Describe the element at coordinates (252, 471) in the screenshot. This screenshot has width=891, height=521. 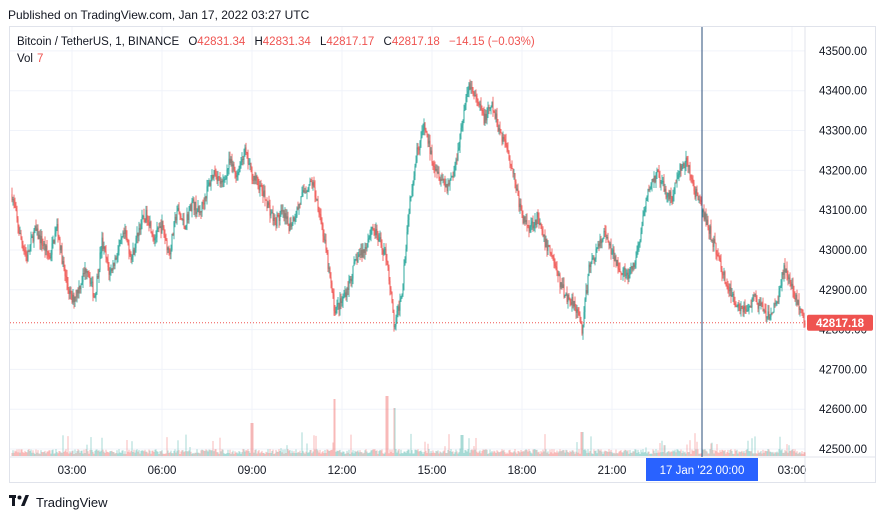
I see `x-tick-label: 09:00` at that location.